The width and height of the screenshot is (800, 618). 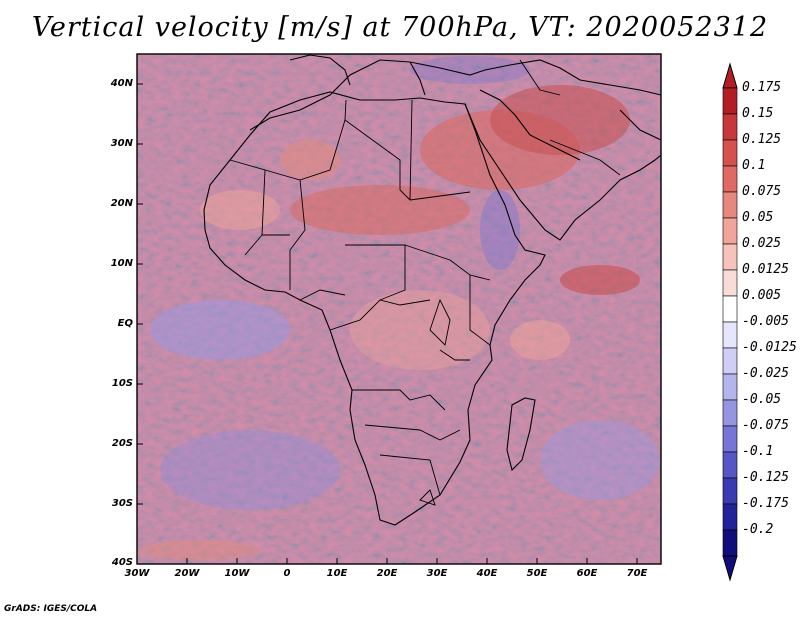 I want to click on colorbar-label: 0.125, so click(x=762, y=139).